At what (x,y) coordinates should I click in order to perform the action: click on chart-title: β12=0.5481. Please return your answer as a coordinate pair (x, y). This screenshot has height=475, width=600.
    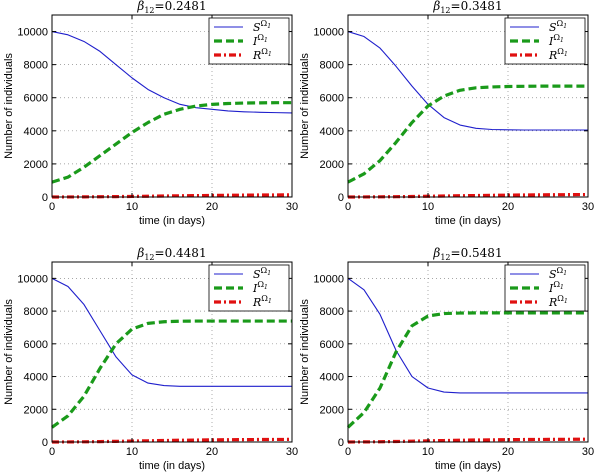
    Looking at the image, I should click on (467, 254).